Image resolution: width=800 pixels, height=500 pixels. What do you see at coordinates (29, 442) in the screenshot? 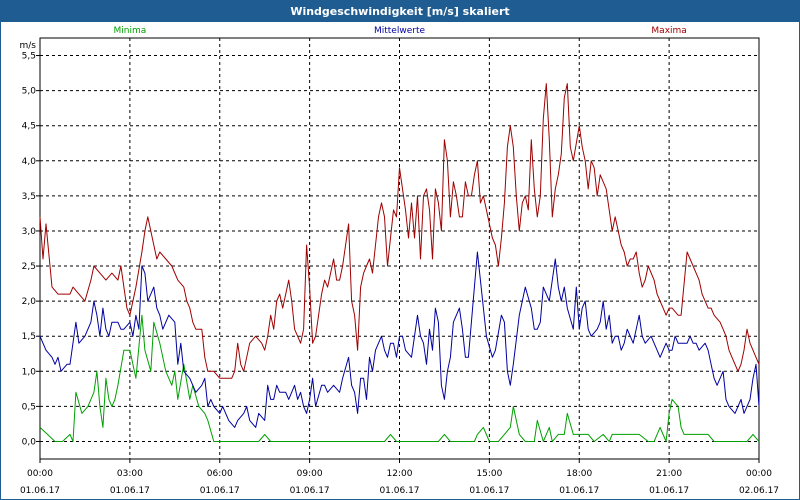
I see `y-tick-label: 0,0` at bounding box center [29, 442].